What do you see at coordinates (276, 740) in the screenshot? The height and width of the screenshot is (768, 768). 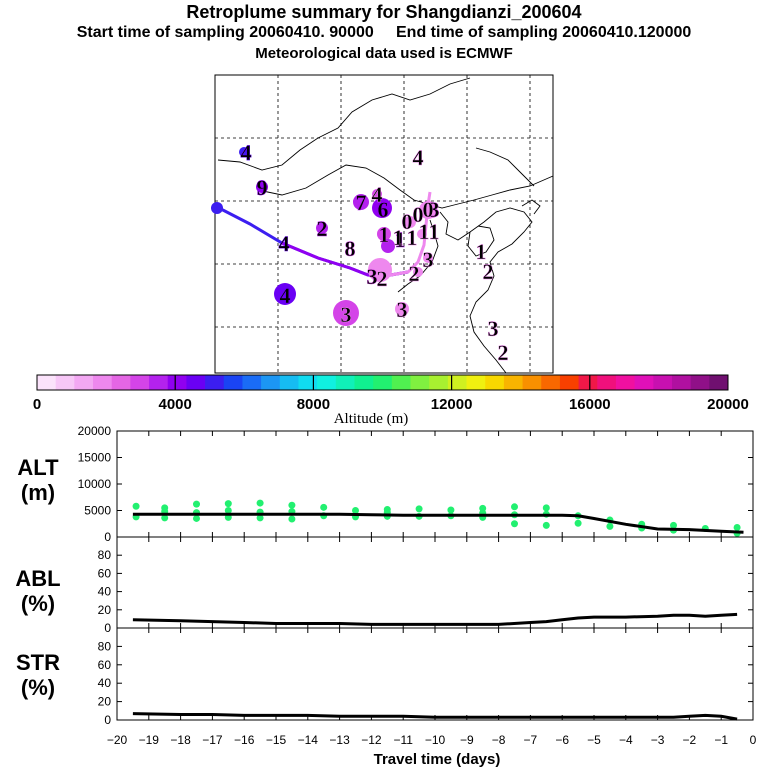 I see `x-tick-label: −15` at bounding box center [276, 740].